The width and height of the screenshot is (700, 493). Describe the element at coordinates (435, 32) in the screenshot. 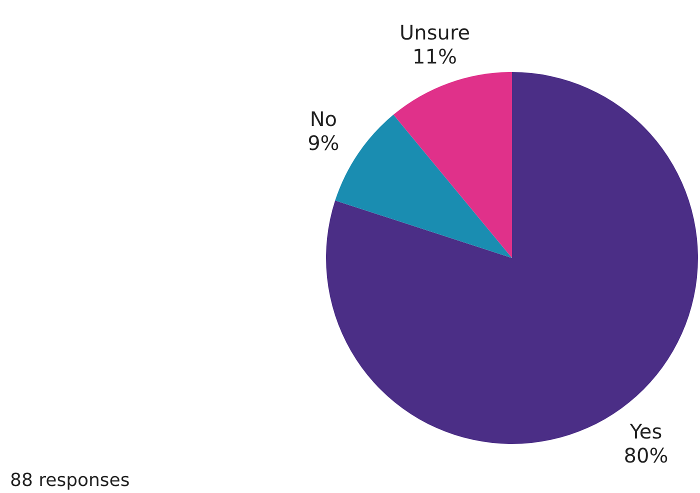

I see `slice-label: Unsure` at that location.